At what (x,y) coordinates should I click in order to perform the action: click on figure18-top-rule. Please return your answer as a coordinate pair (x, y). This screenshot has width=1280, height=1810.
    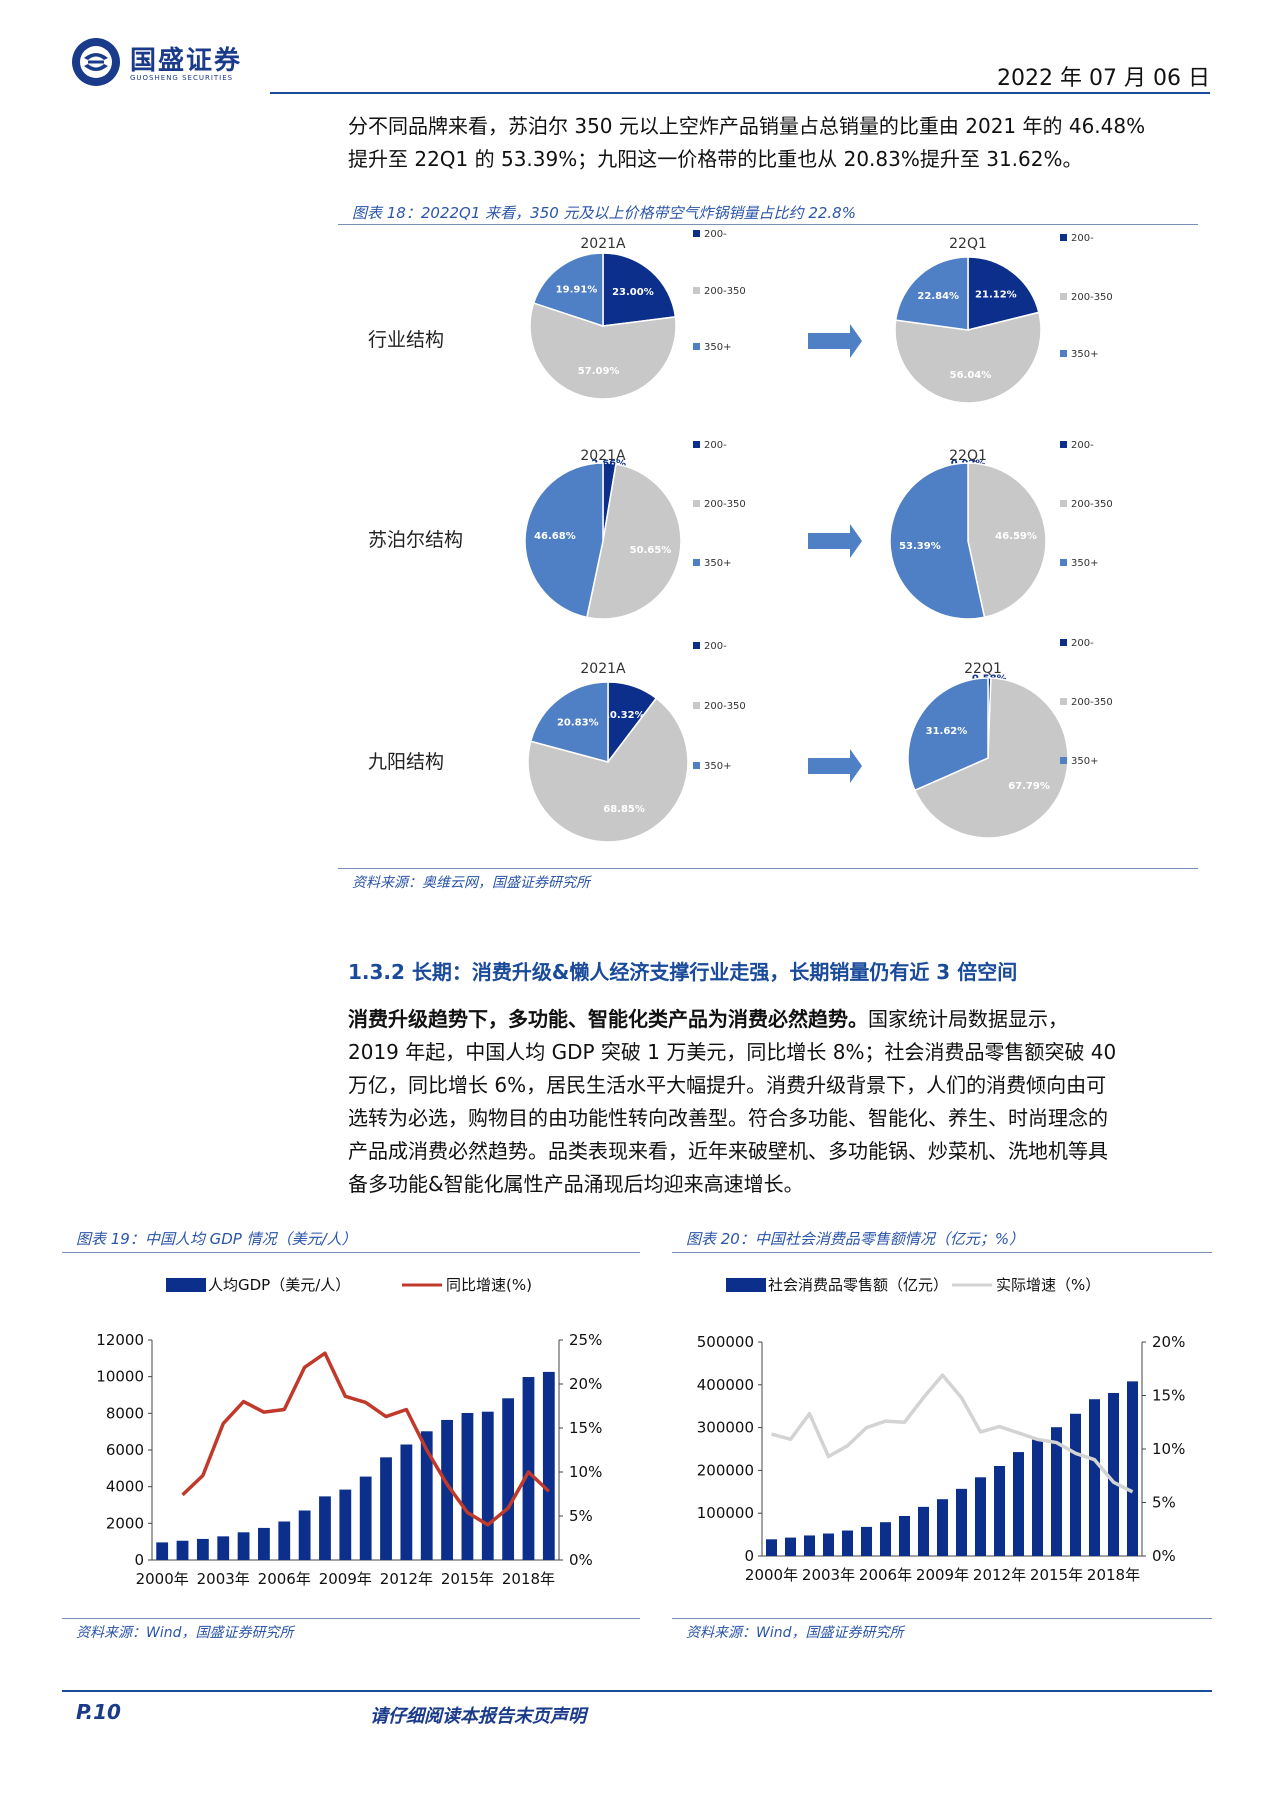
    Looking at the image, I should click on (768, 224).